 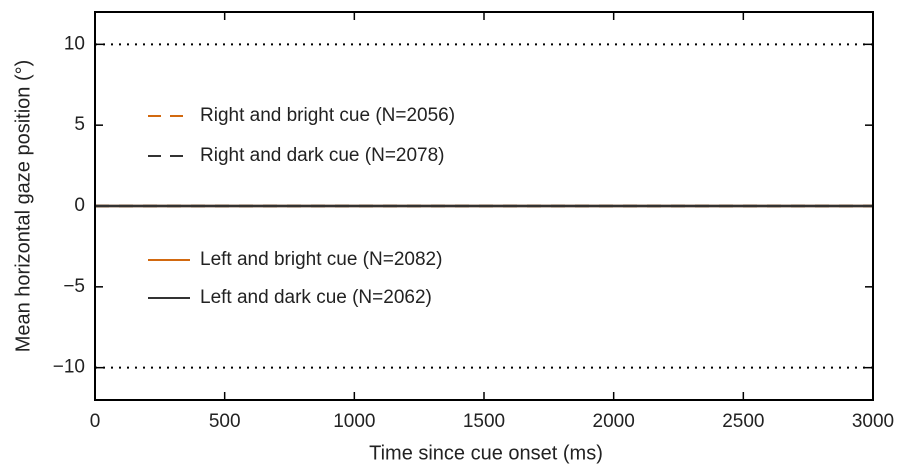 What do you see at coordinates (74, 43) in the screenshot?
I see `y-tick-label: 10` at bounding box center [74, 43].